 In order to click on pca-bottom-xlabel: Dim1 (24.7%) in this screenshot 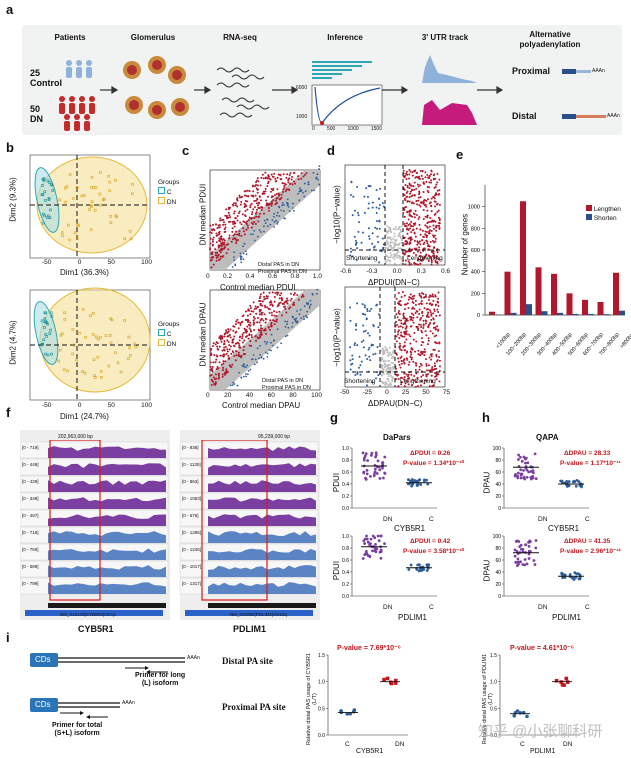, I will do `click(84, 416)`.